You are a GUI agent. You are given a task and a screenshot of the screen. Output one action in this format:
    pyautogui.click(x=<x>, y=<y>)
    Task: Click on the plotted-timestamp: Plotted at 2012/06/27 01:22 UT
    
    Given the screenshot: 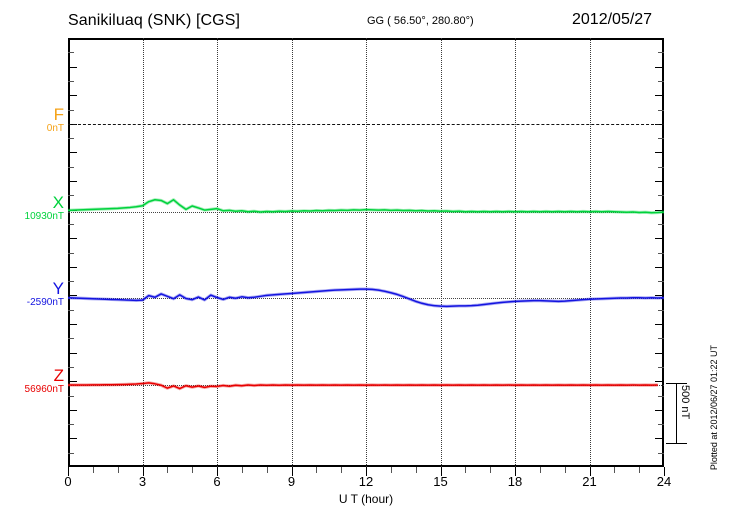 What is the action you would take?
    pyautogui.click(x=714, y=408)
    